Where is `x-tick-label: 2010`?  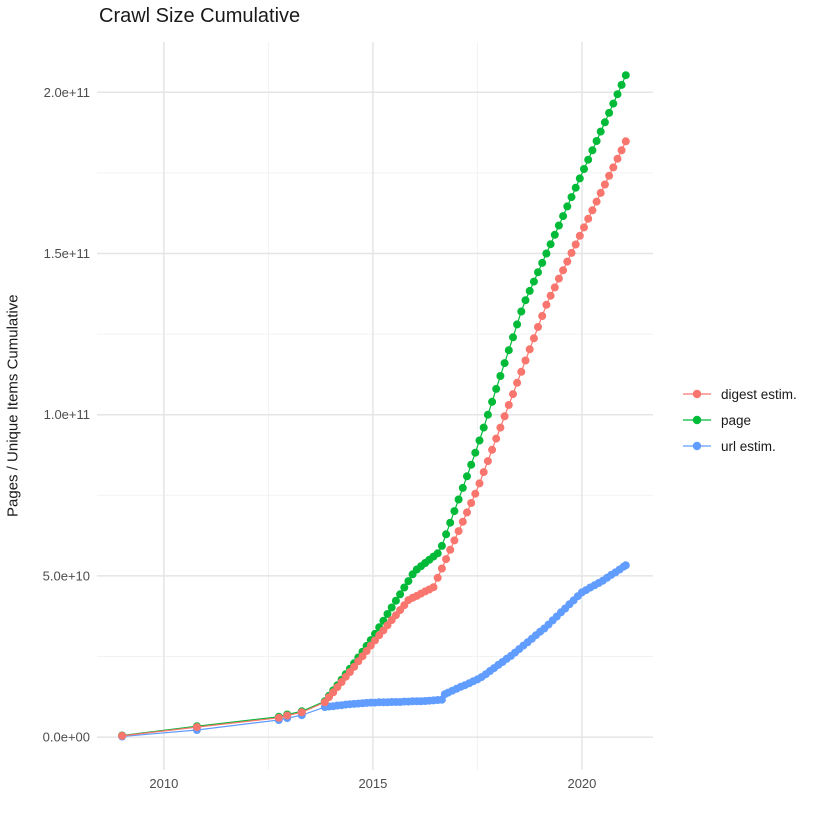
x-tick-label: 2010 is located at coordinates (163, 783).